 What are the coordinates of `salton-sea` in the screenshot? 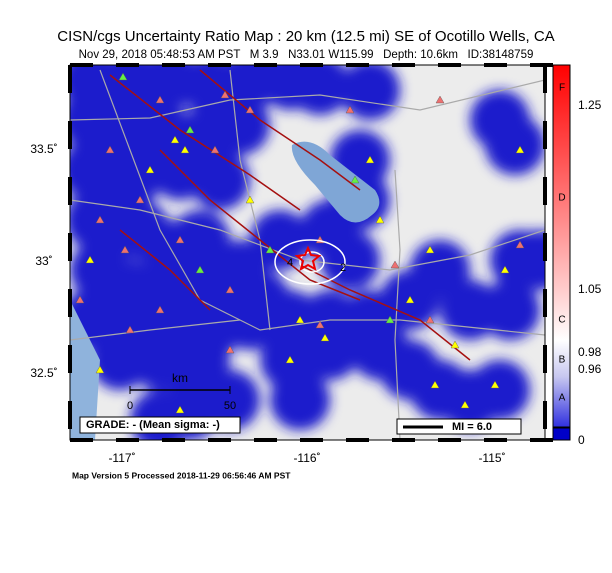 It's located at (335, 182).